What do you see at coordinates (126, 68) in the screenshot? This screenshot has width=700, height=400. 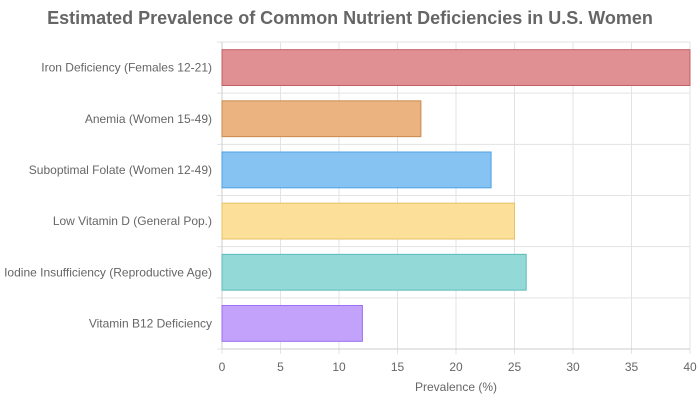 I see `y-tick-label: Iron Deficiency (Females 12-21)` at bounding box center [126, 68].